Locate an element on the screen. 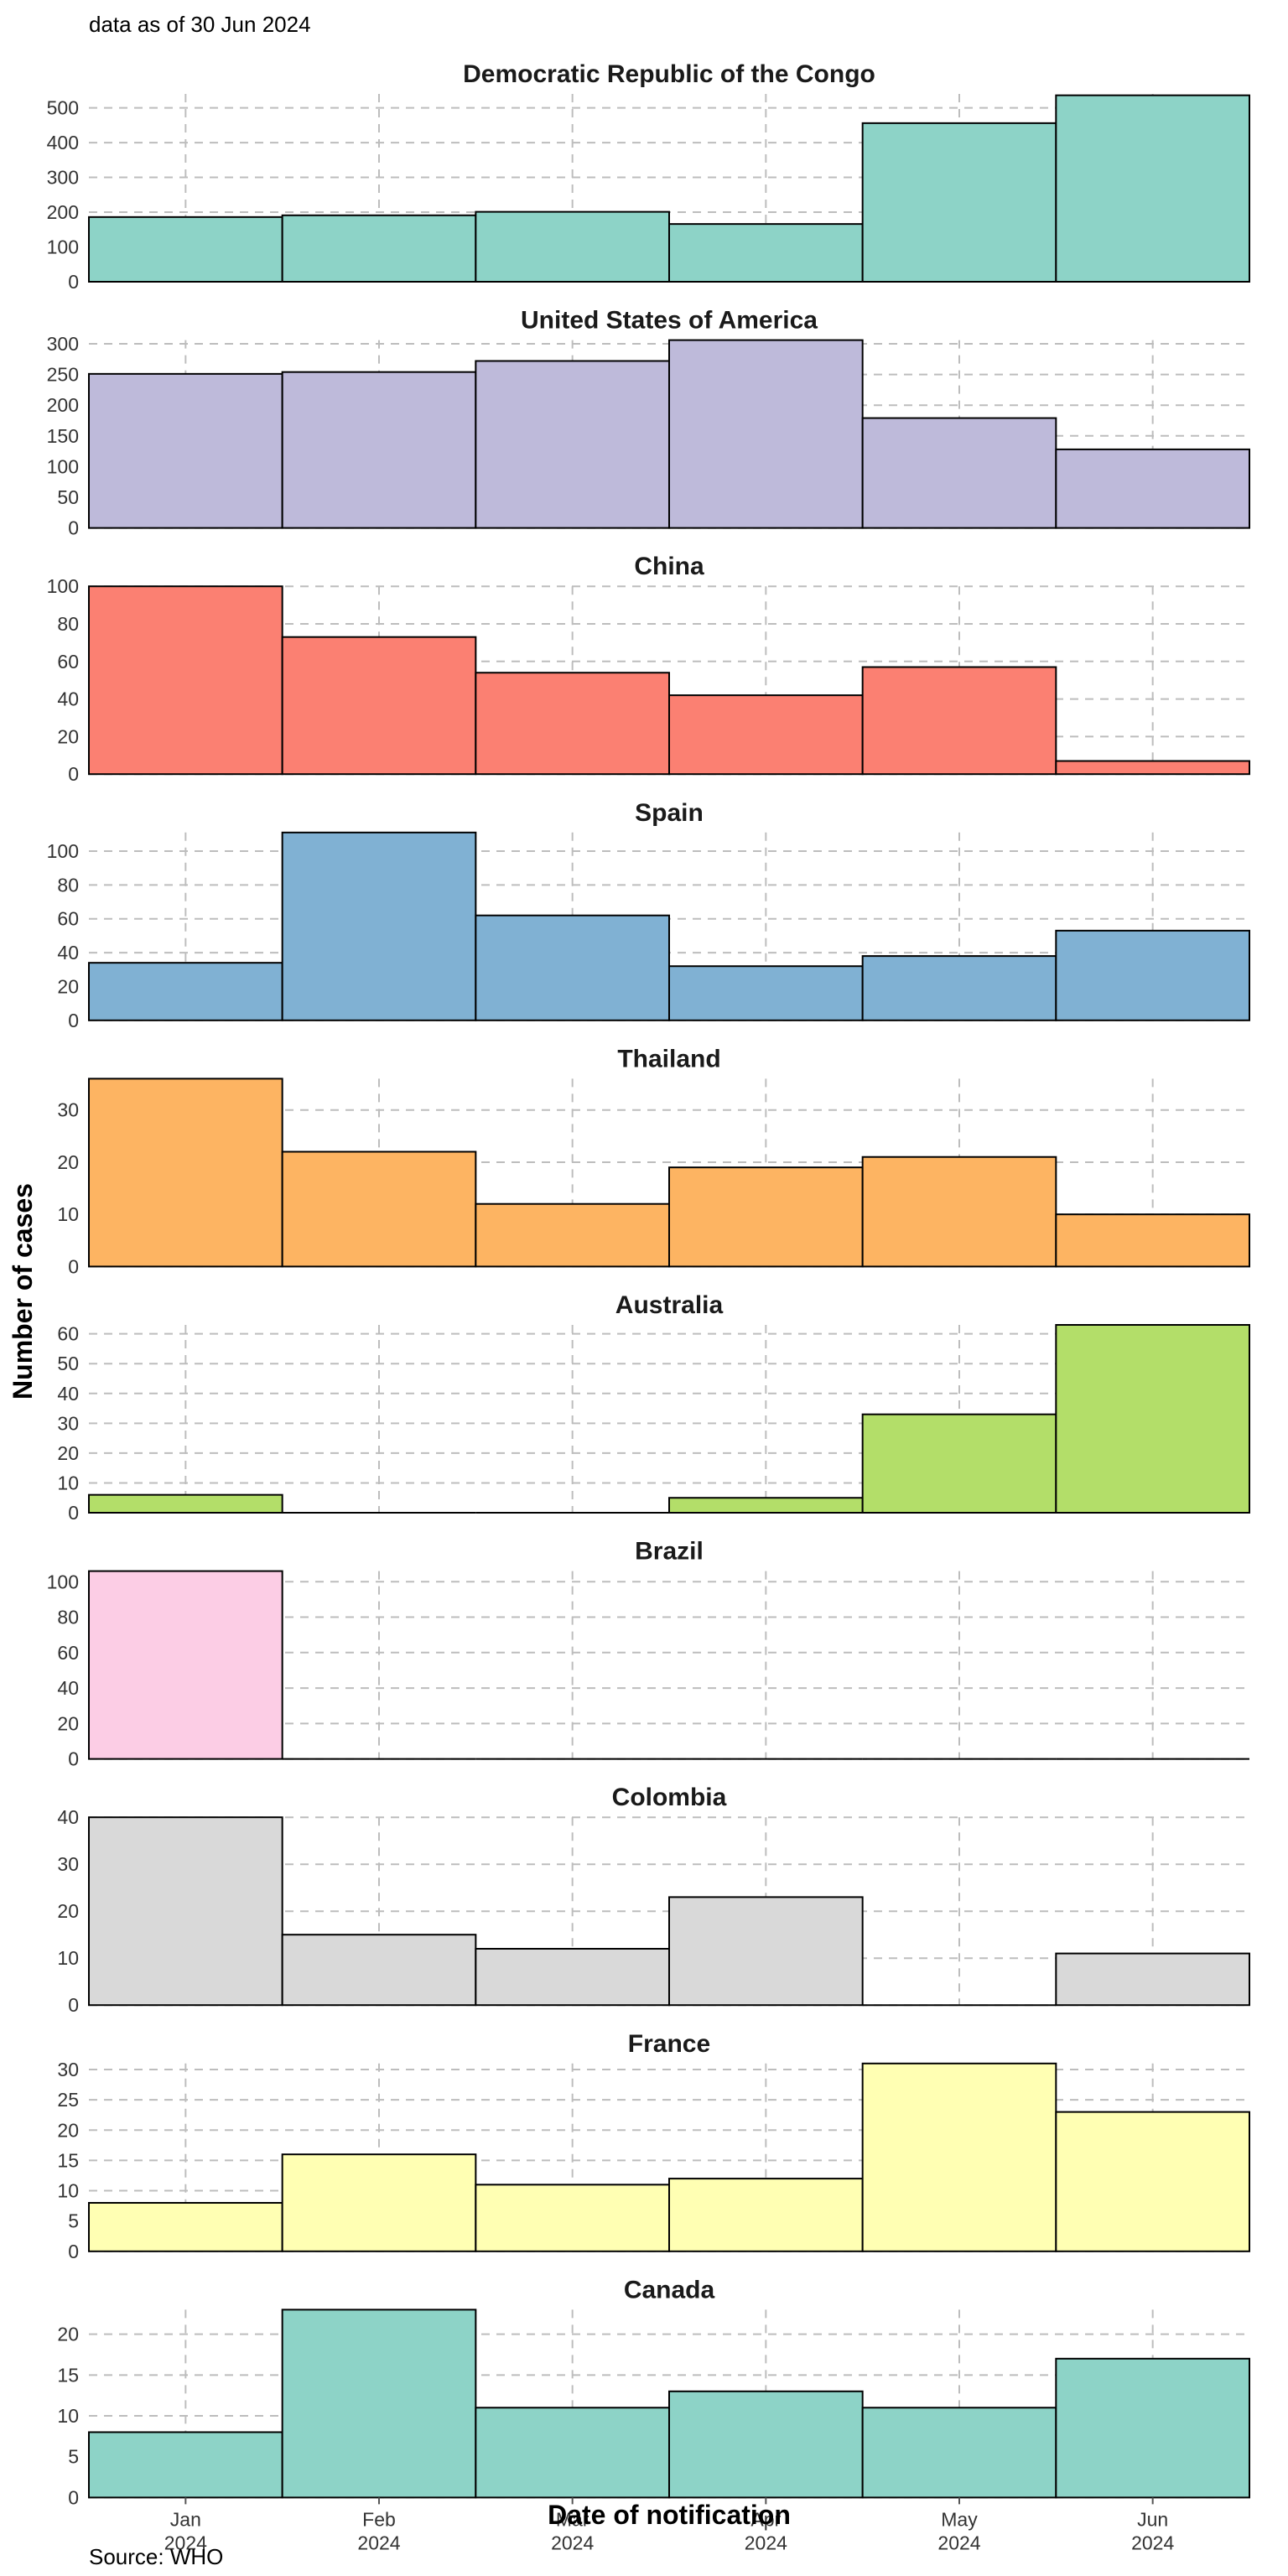 The height and width of the screenshot is (2576, 1288). y-tick-label: 500 is located at coordinates (63, 108).